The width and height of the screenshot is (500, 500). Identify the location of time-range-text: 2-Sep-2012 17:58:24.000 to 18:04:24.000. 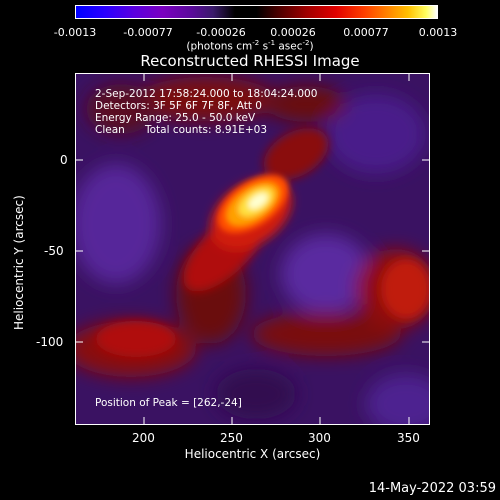
(206, 94).